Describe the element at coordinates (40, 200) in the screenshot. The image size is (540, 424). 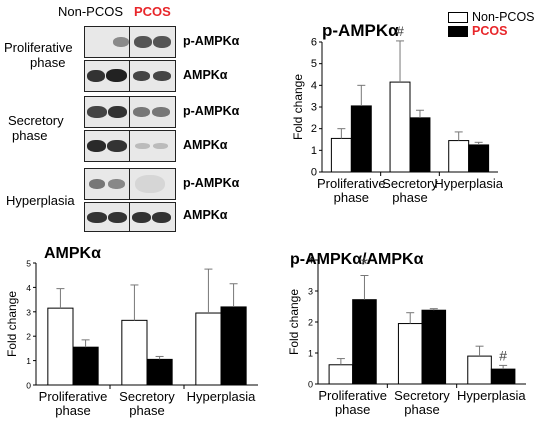
I see `blot-phase-label-line: Hyperplasia` at that location.